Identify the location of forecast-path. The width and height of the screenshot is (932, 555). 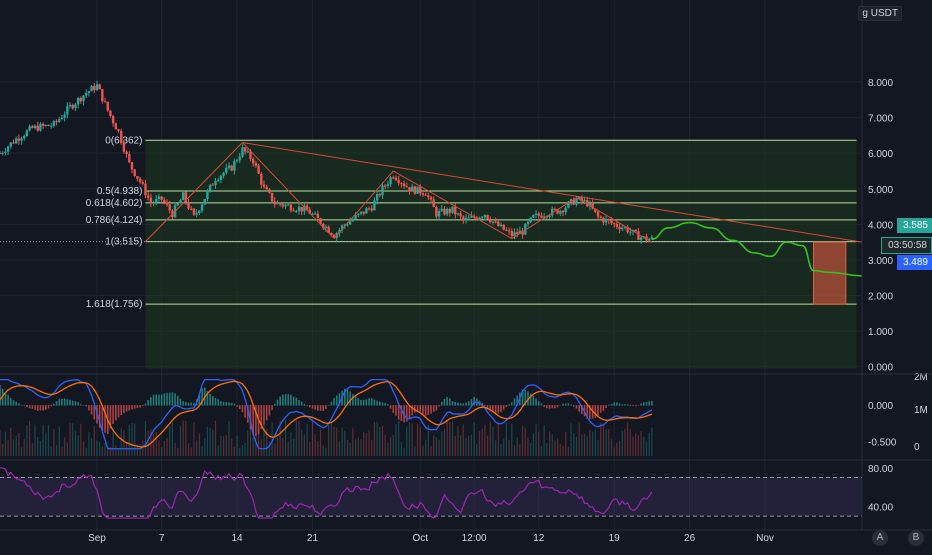
(757, 249).